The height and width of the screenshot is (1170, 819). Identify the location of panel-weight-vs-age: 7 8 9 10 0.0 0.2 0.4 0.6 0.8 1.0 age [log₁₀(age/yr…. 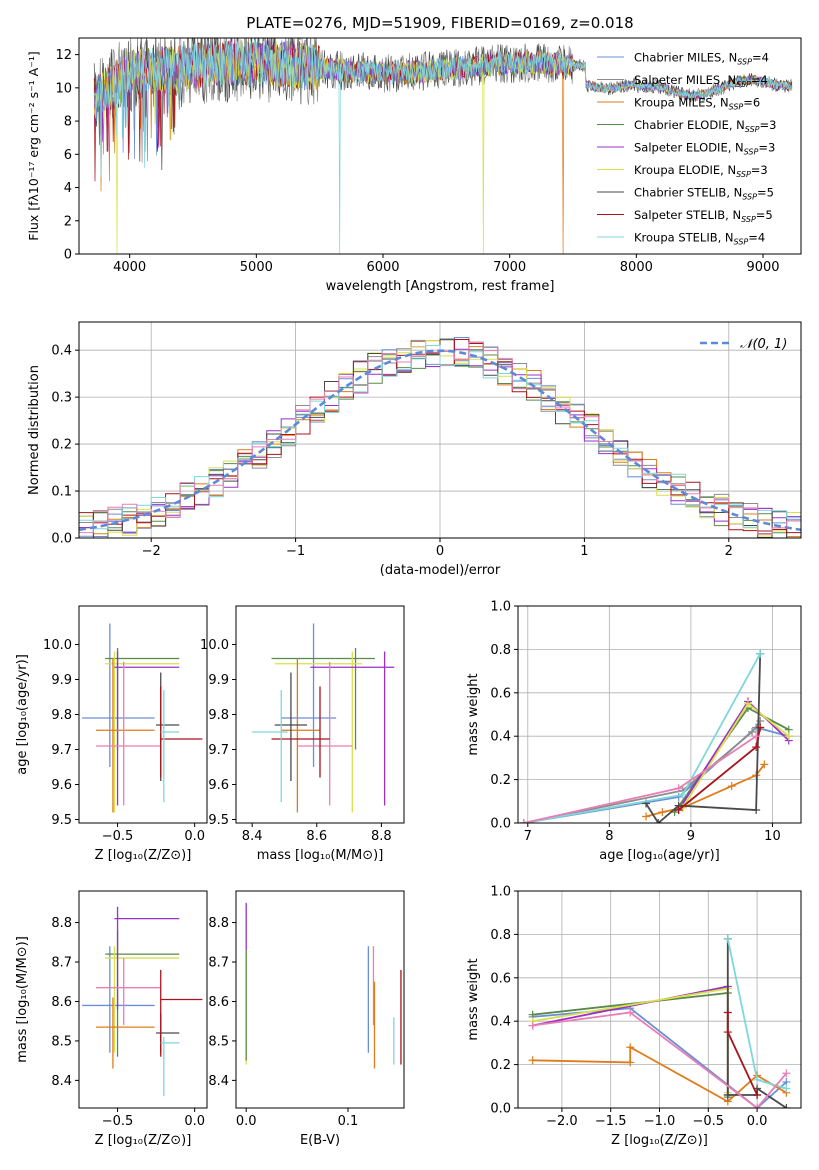
(634, 731).